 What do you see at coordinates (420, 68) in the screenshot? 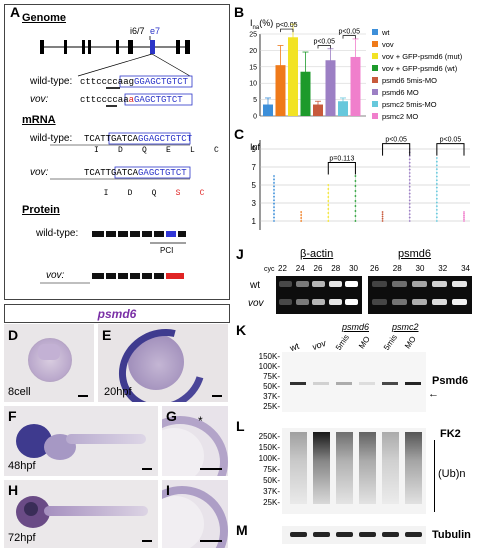
I see `legend-label: vov + GFP-psmd6 (wt)` at bounding box center [420, 68].